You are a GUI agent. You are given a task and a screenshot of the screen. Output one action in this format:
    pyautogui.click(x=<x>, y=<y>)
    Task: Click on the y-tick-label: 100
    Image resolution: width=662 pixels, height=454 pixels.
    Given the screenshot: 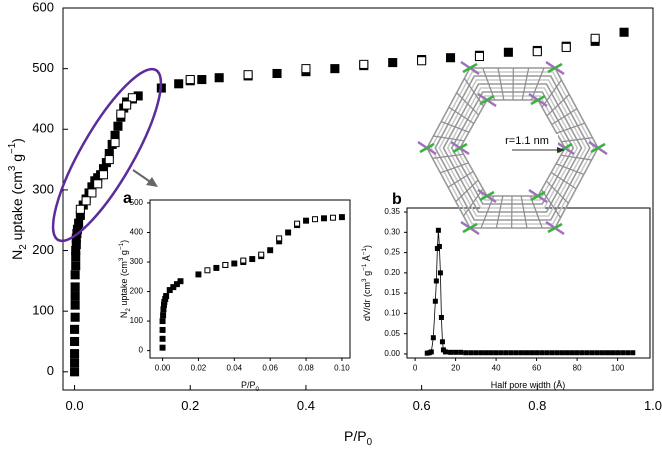 What is the action you would take?
    pyautogui.click(x=43, y=310)
    